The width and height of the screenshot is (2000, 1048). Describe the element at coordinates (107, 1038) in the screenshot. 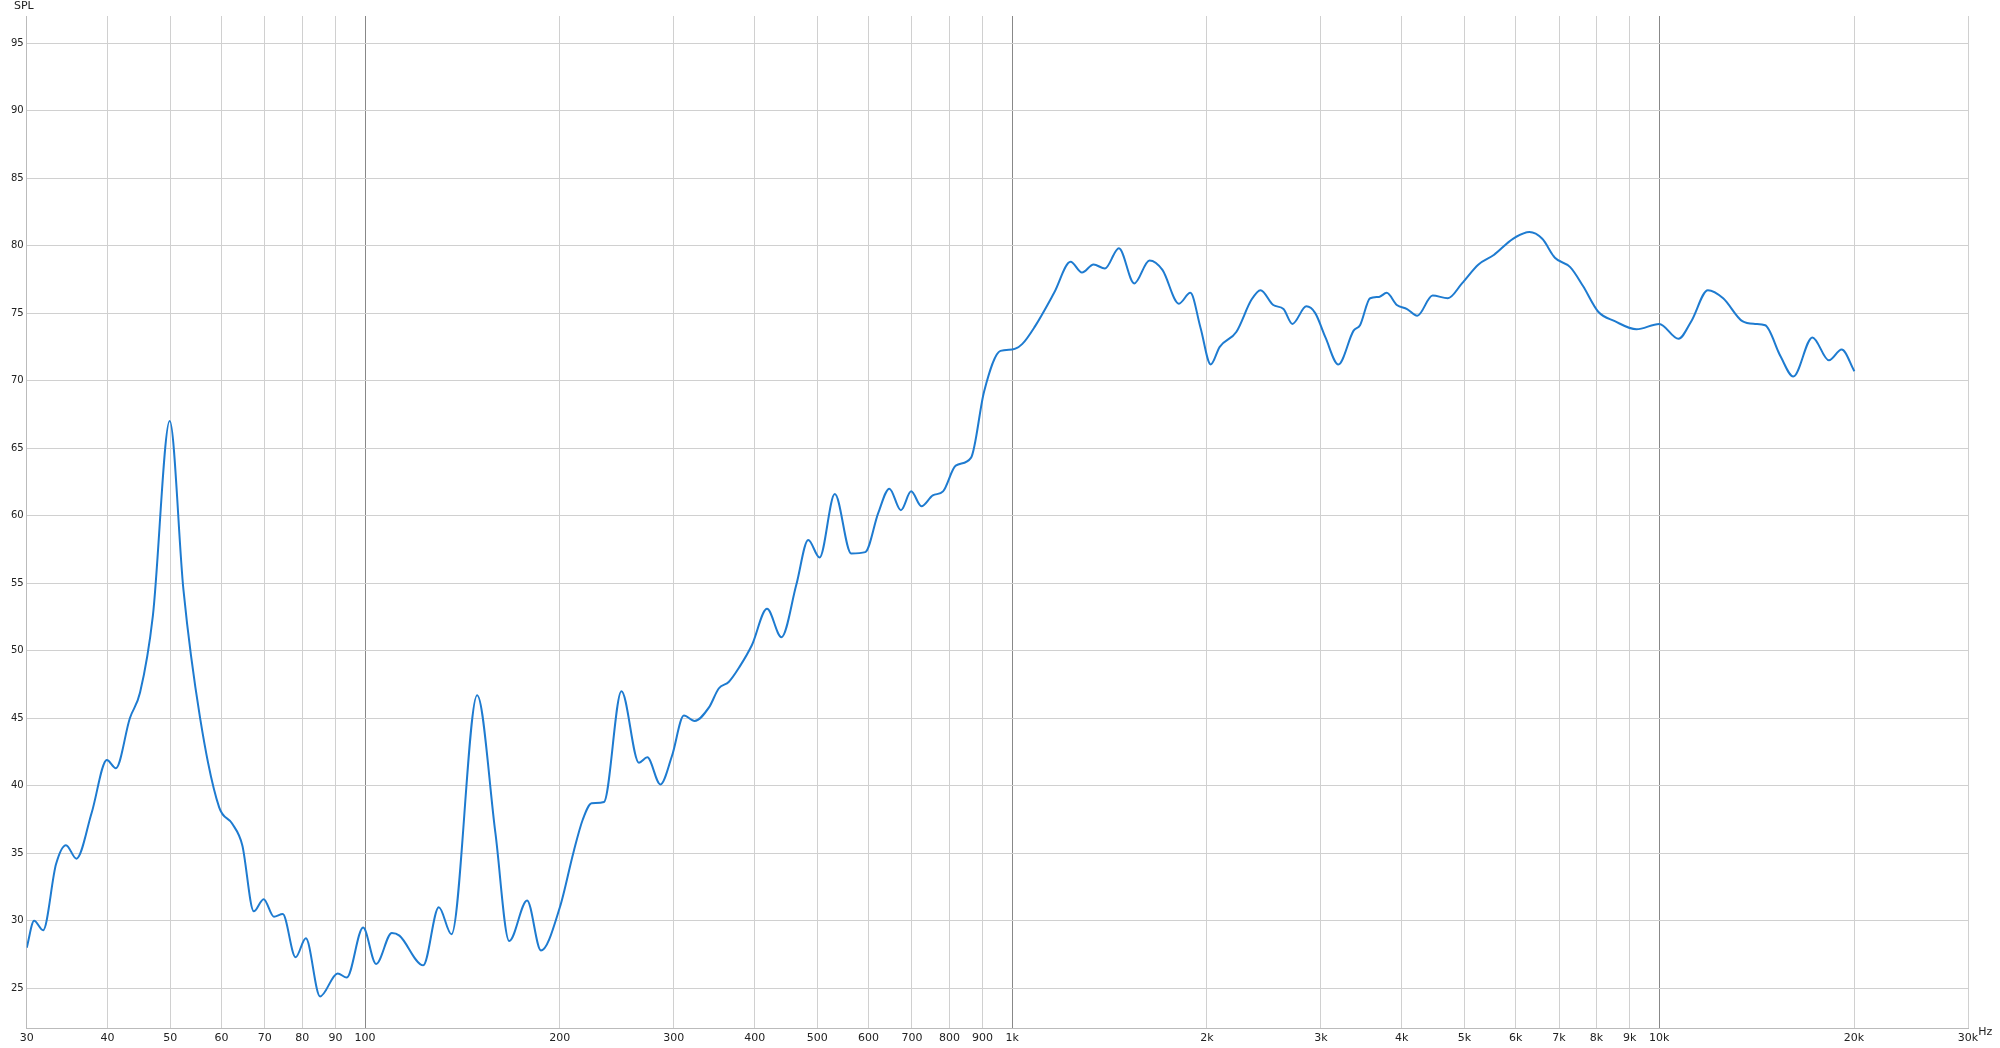

I see `x-tick-label: 40` at that location.